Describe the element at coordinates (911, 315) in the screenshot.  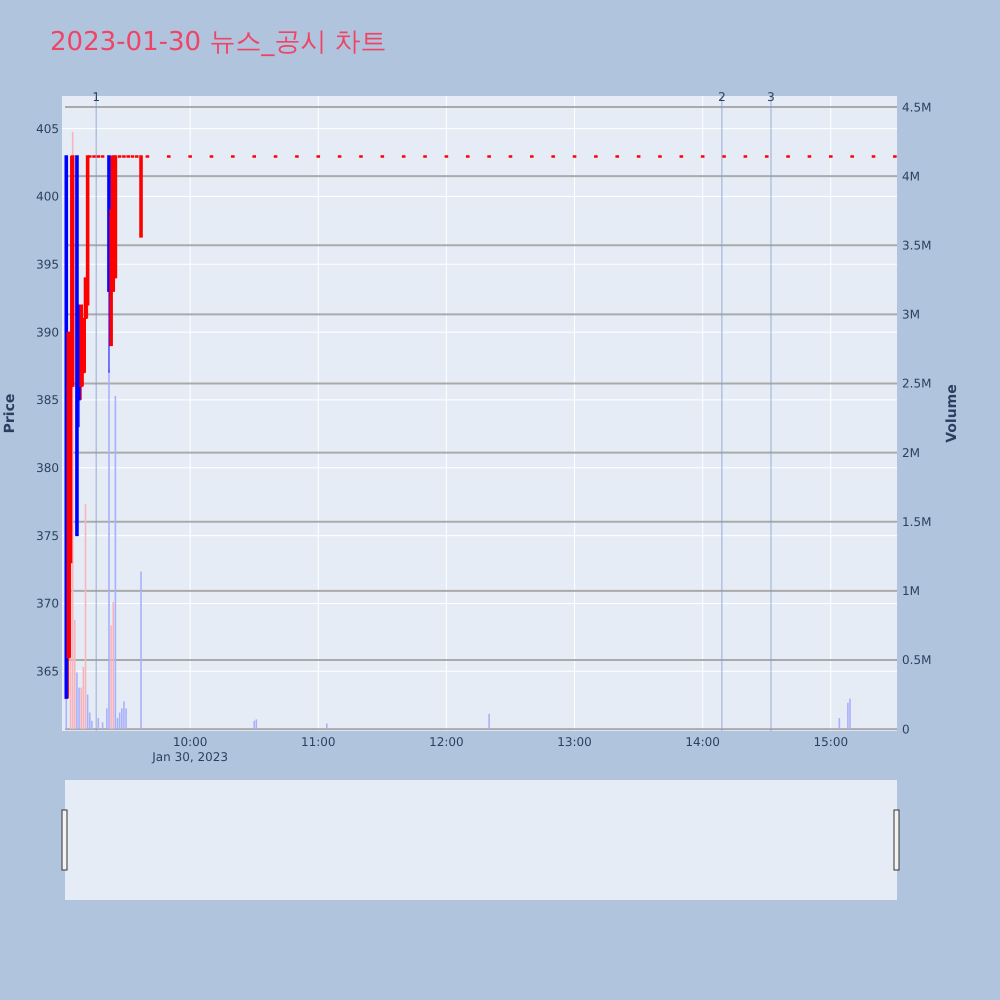
I see `y2-tick-label: 3M` at that location.